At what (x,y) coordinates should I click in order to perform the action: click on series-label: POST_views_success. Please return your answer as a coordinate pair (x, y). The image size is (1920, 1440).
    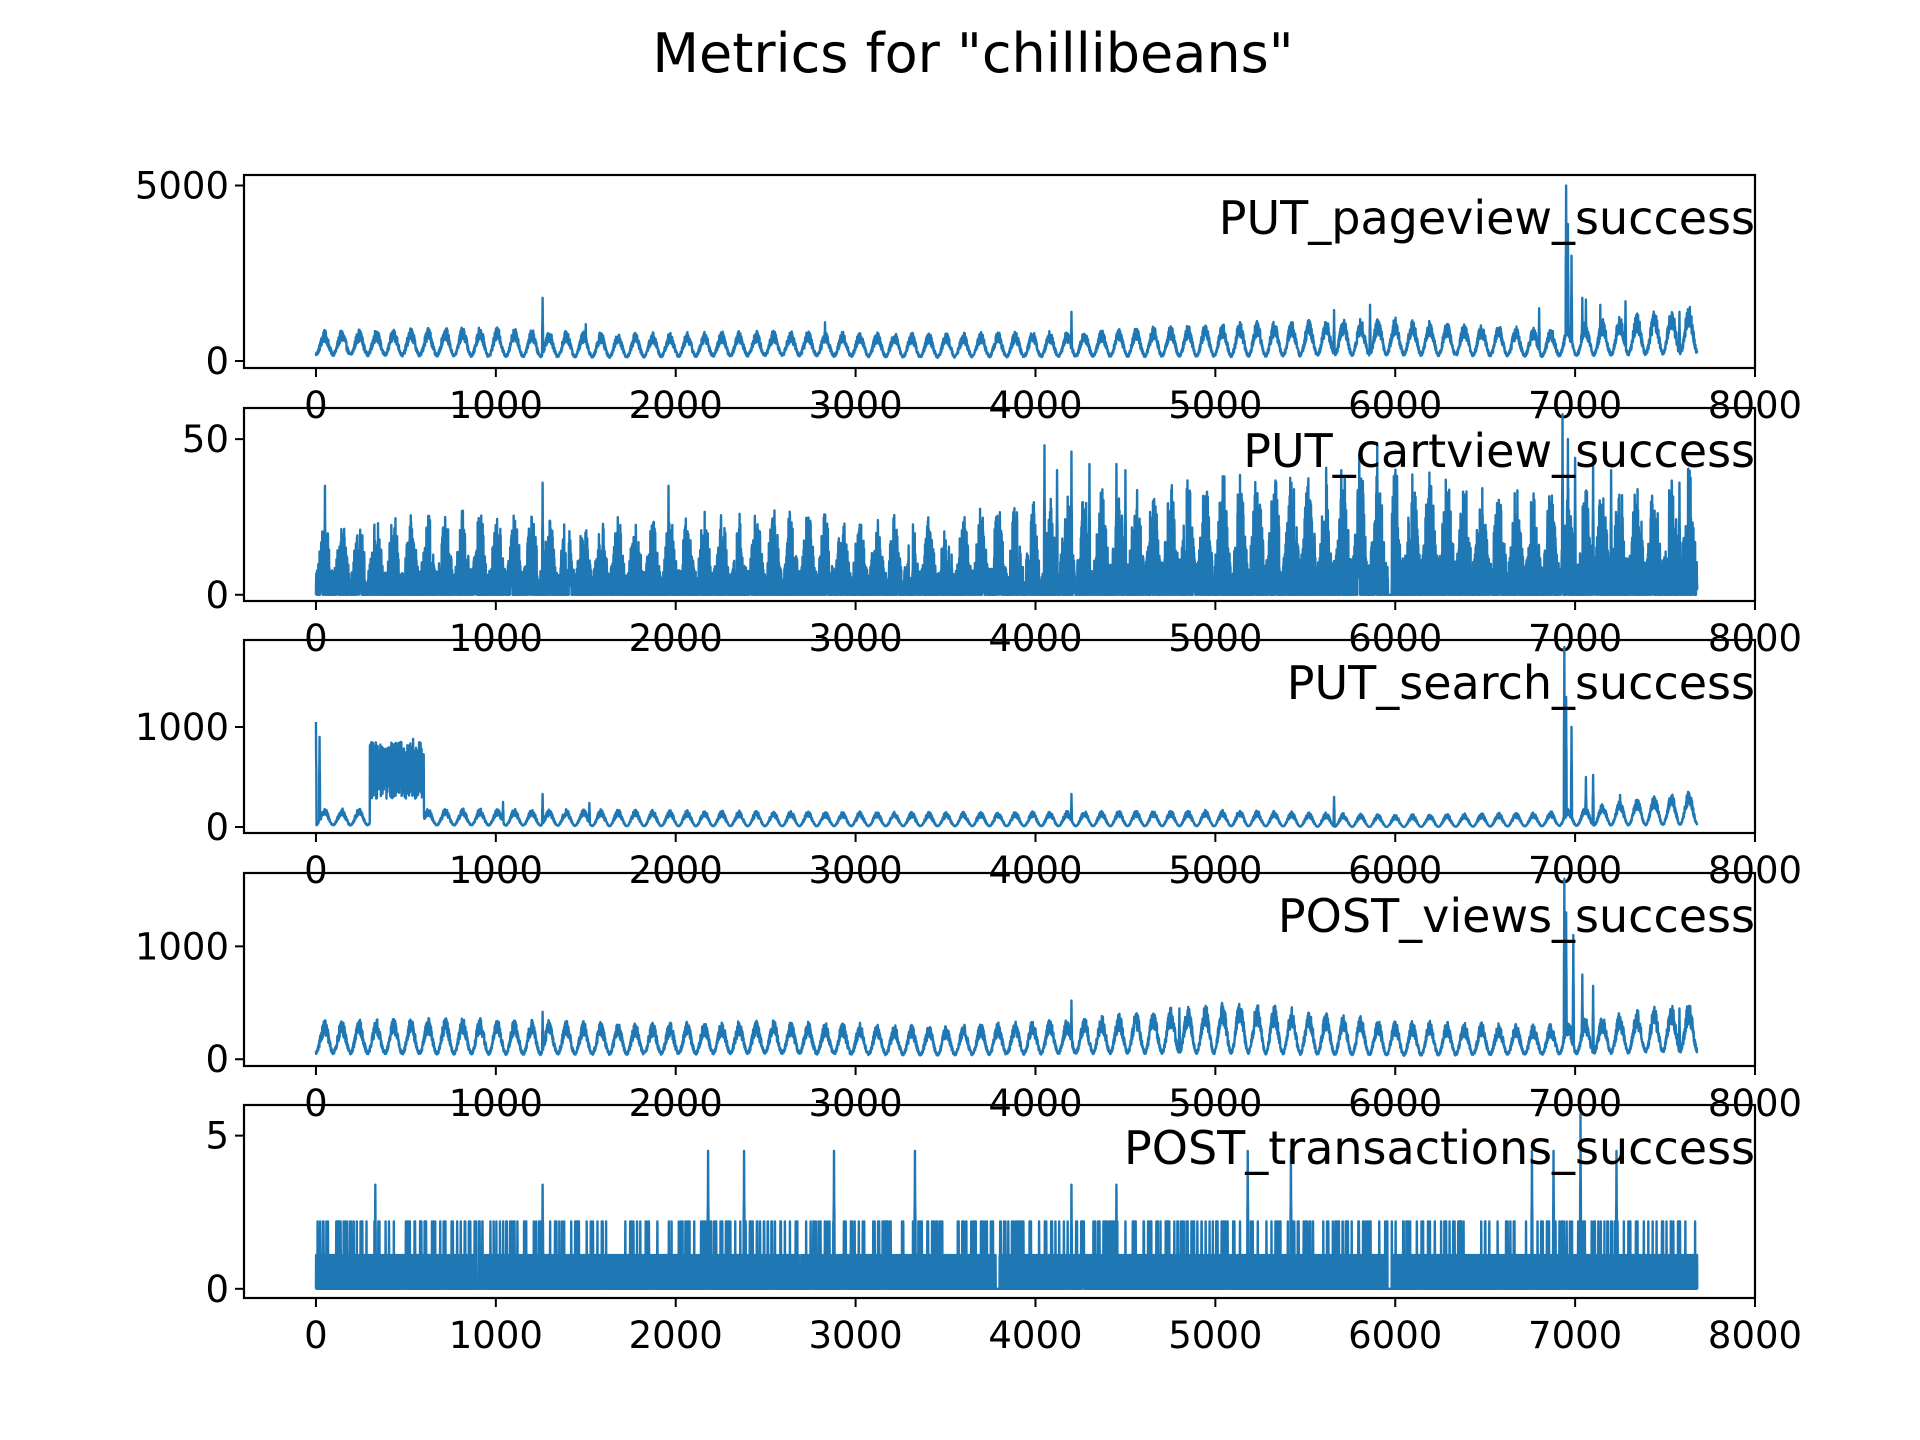
    Looking at the image, I should click on (1516, 916).